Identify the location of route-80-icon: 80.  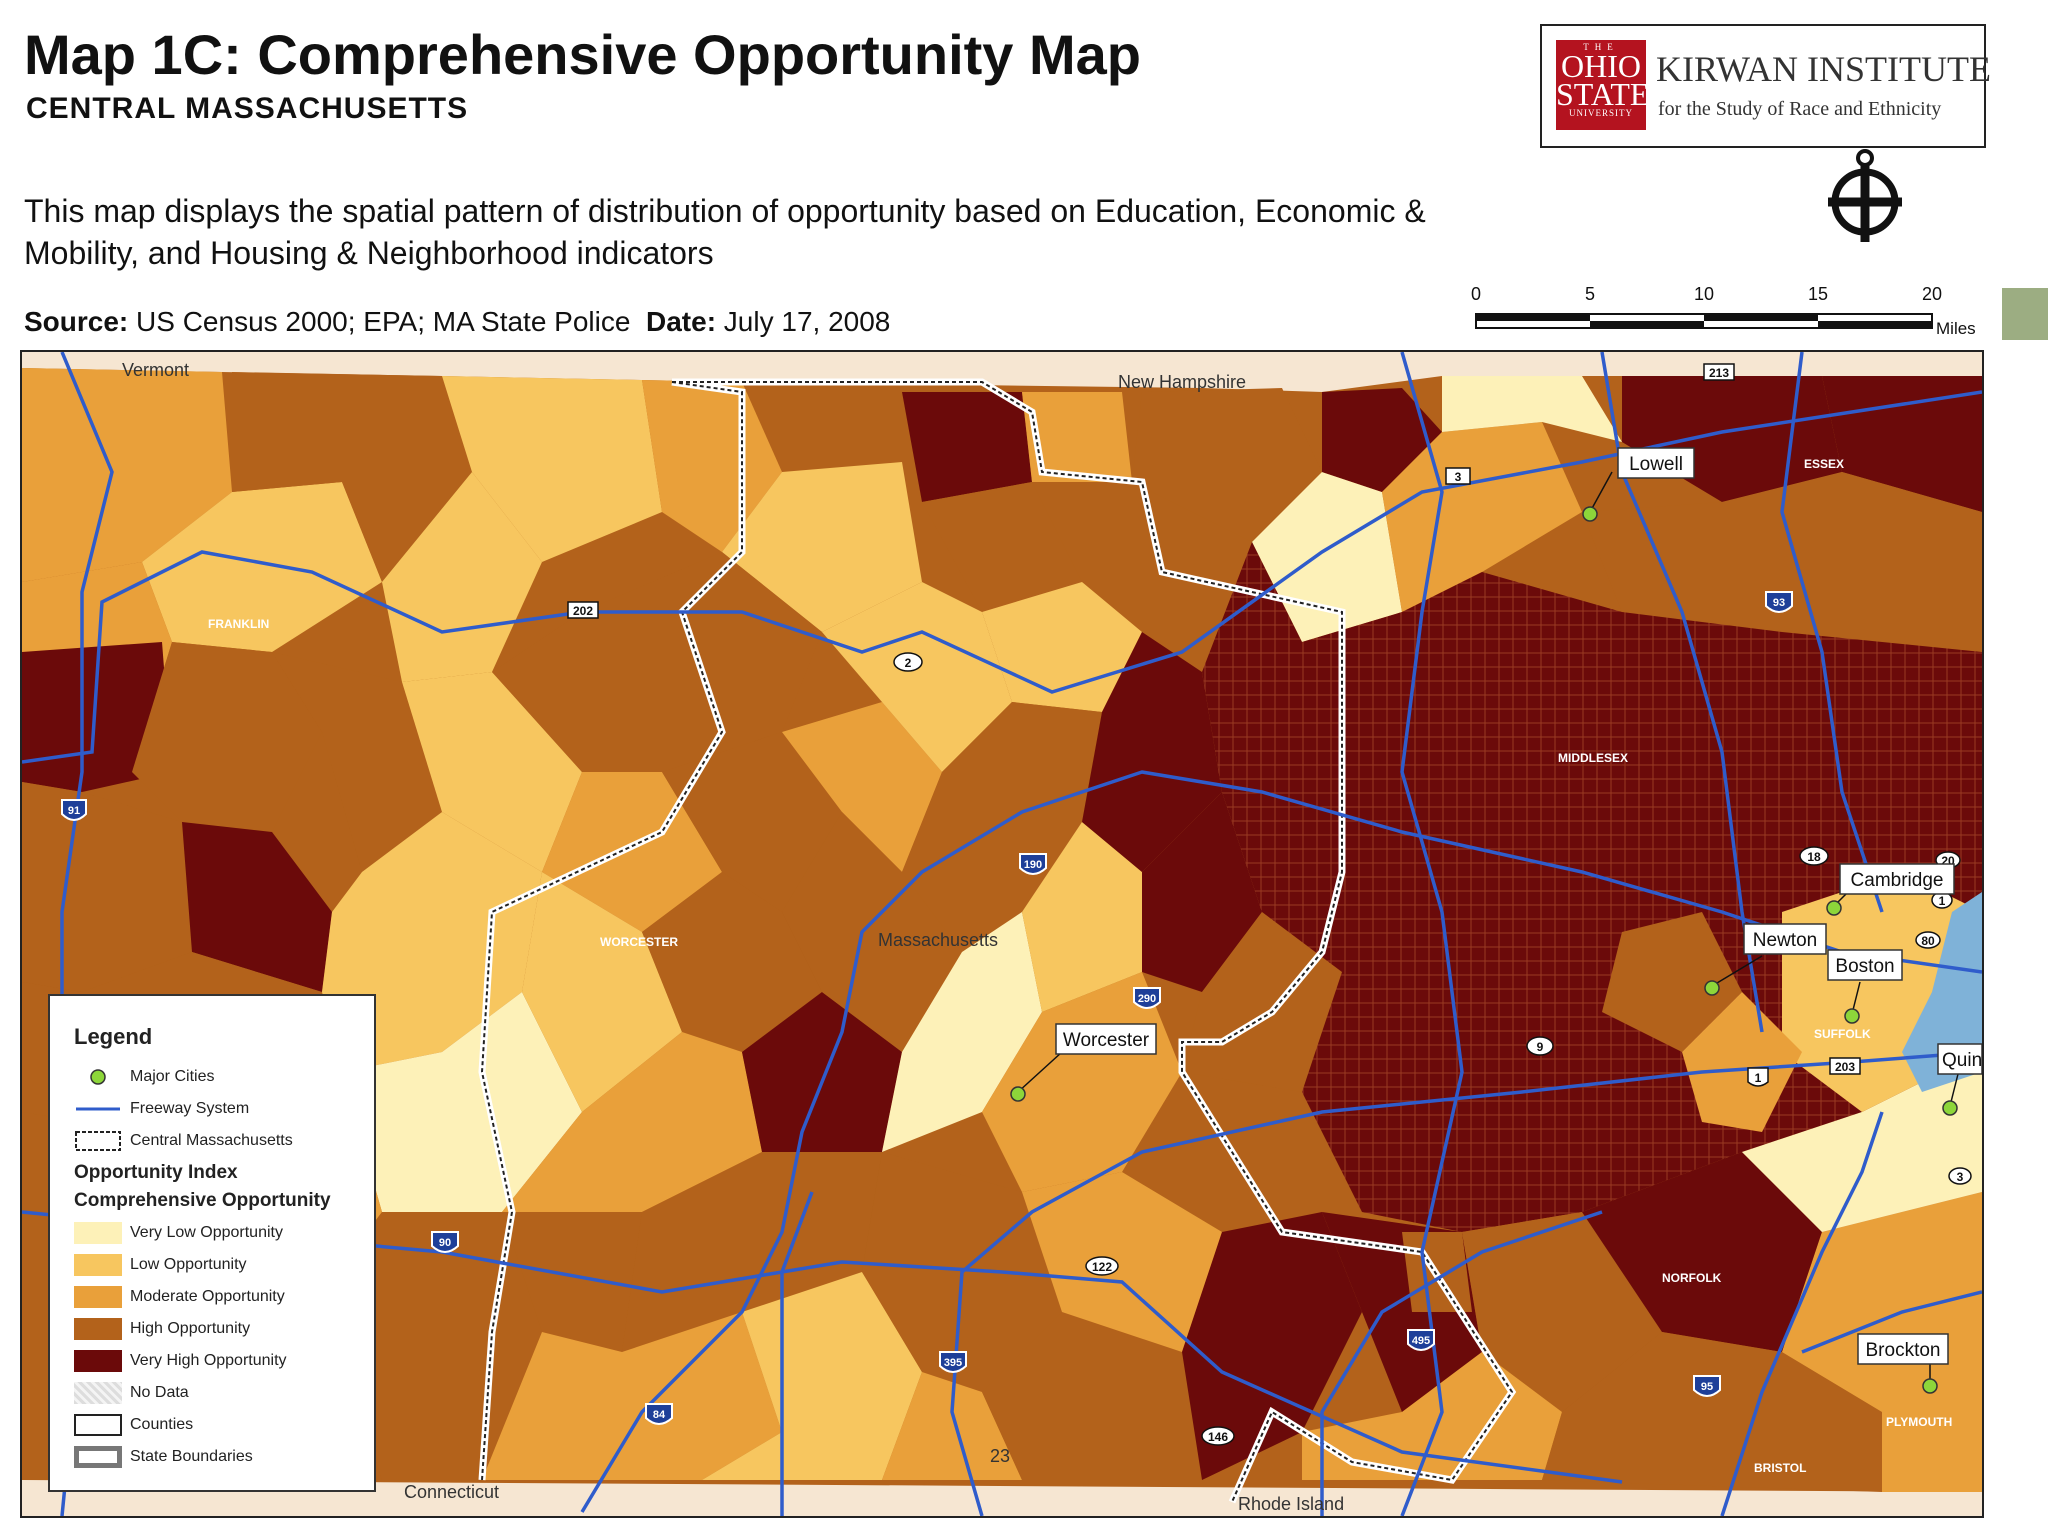
(1928, 940).